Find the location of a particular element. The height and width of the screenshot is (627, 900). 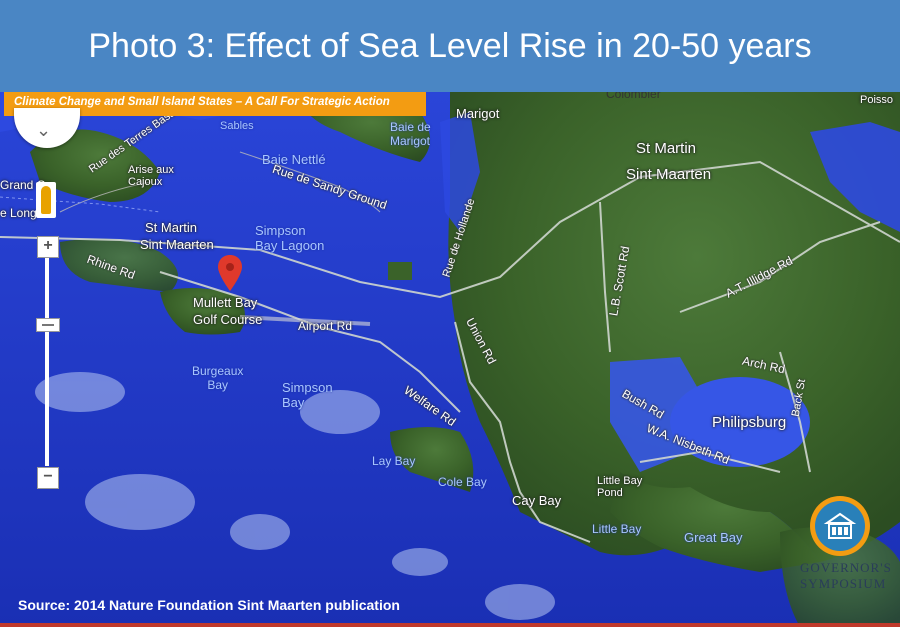

label-great-bay: Great Bay is located at coordinates (713, 537).